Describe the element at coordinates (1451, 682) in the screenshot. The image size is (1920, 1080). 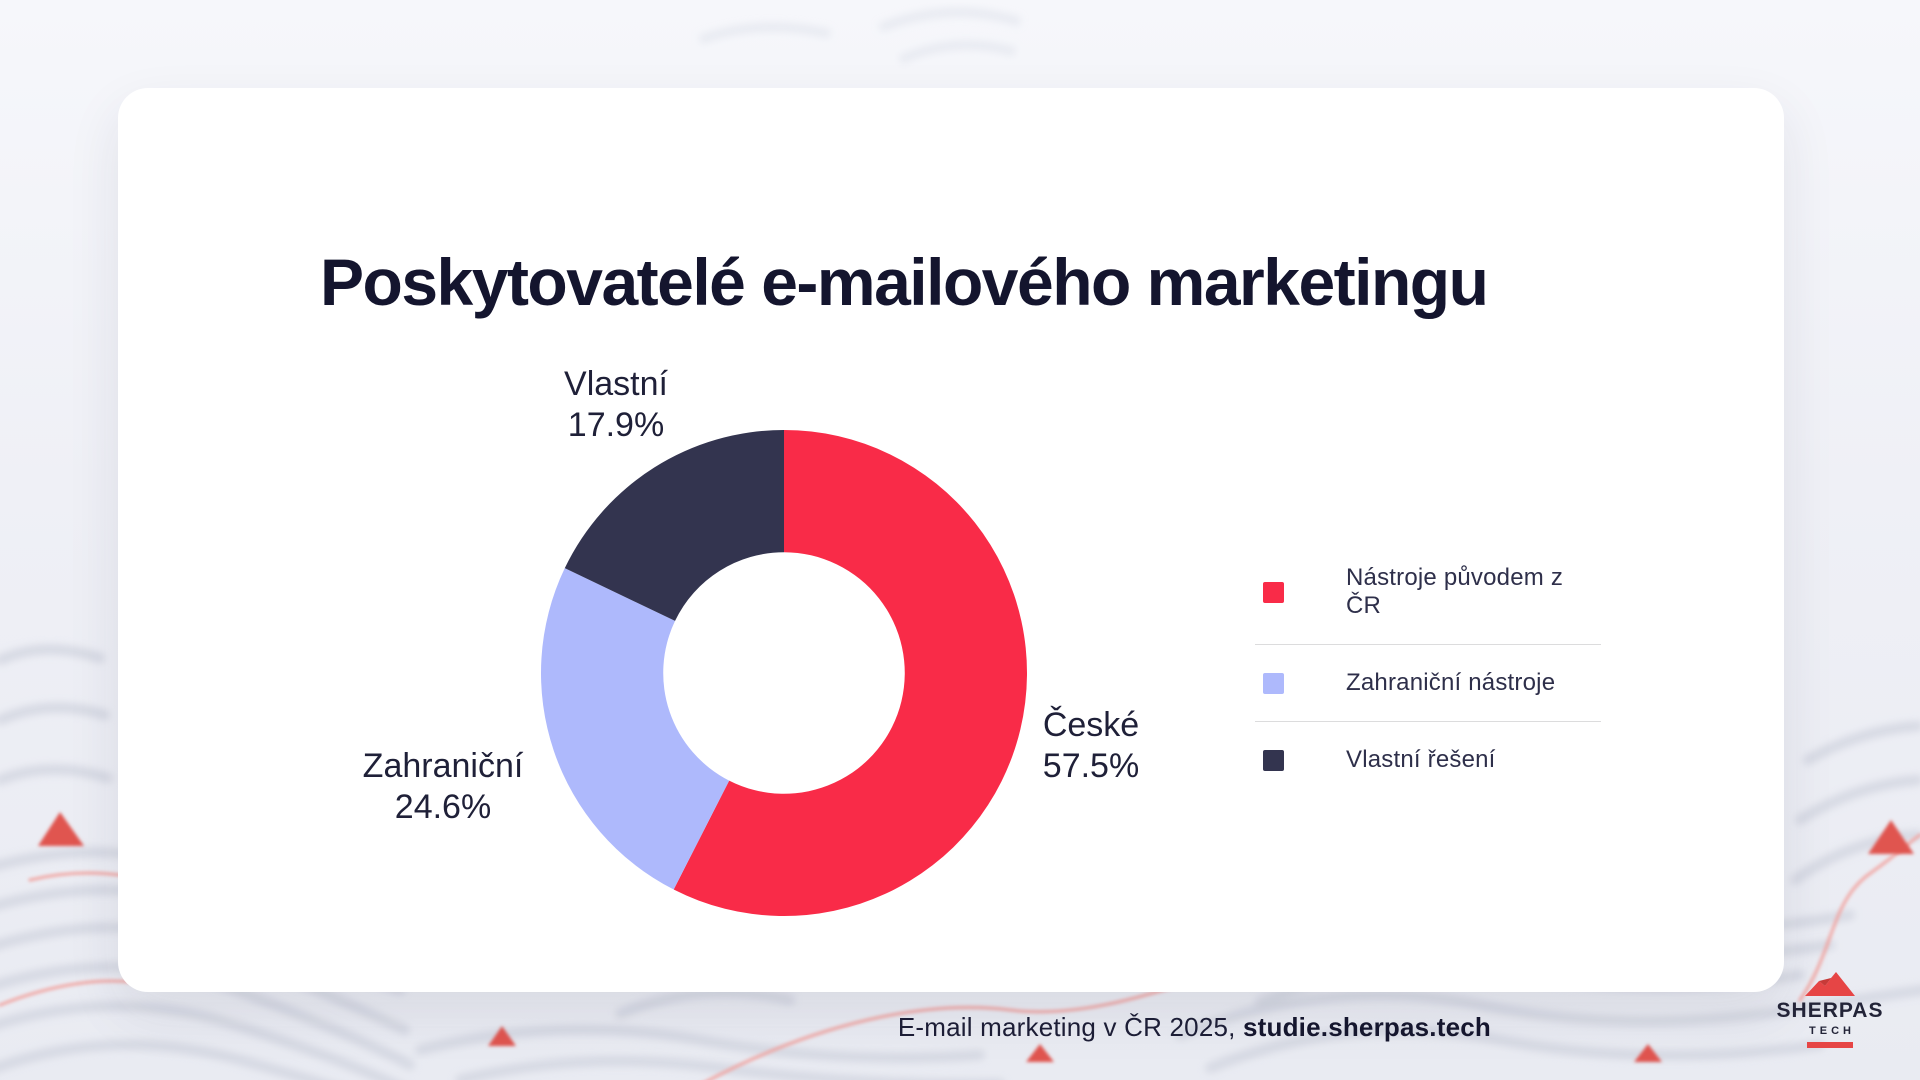
I see `legend-label: Zahraniční nástroje` at that location.